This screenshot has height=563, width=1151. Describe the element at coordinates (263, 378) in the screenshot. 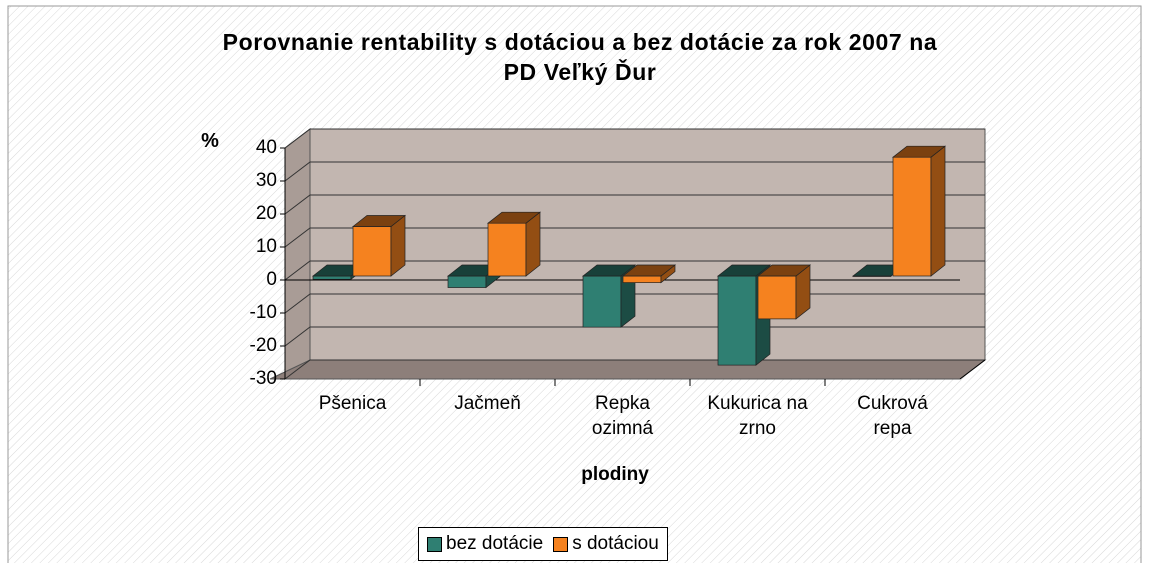

I see `y-tick-label: -30` at that location.